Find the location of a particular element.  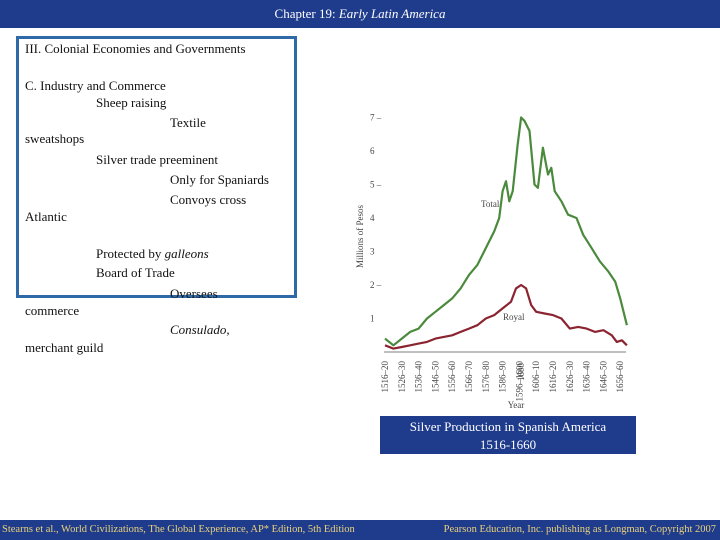

outline-line: Oversees is located at coordinates (194, 293).